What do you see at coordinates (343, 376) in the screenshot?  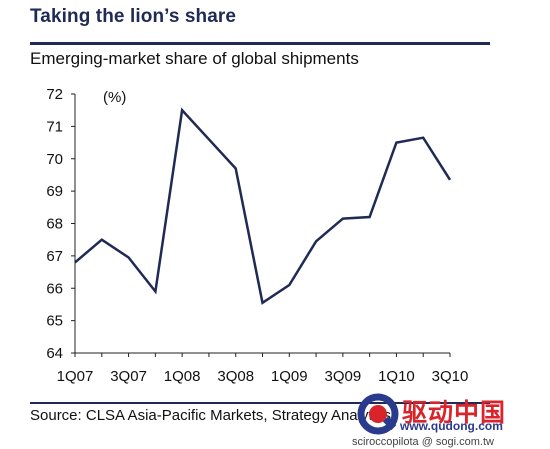 I see `x-tick-label: 3Q09` at bounding box center [343, 376].